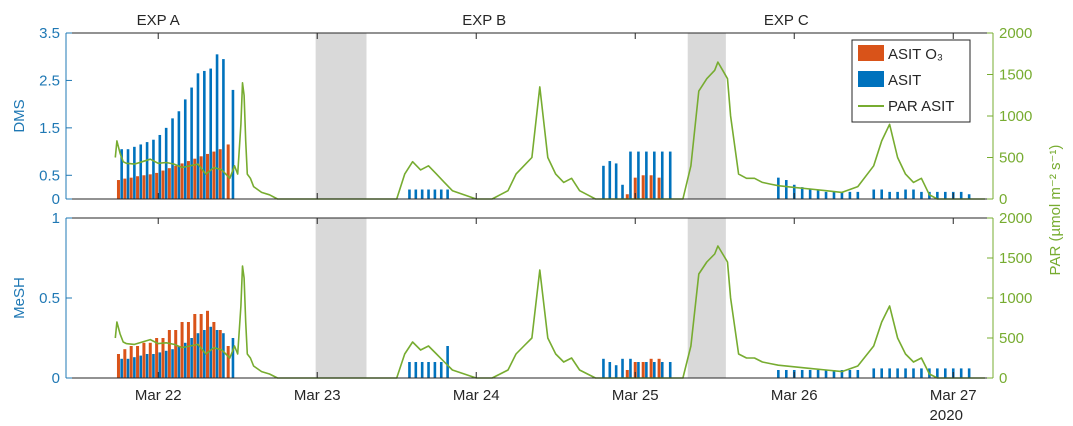  Describe the element at coordinates (904, 80) in the screenshot. I see `legend-label: ASIT` at that location.